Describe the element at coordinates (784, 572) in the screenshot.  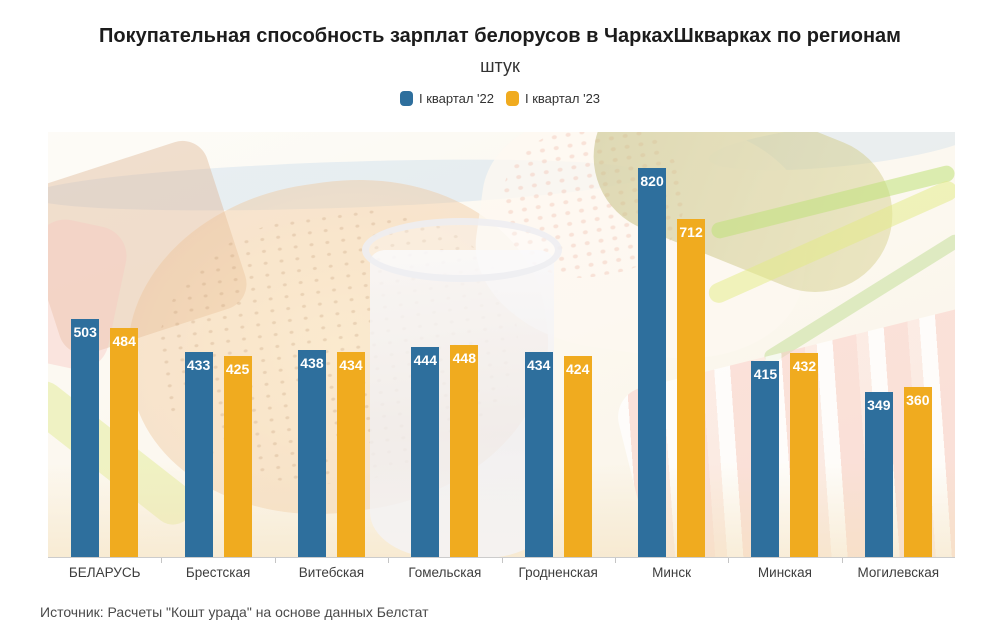
I see `category-label: Минская` at that location.